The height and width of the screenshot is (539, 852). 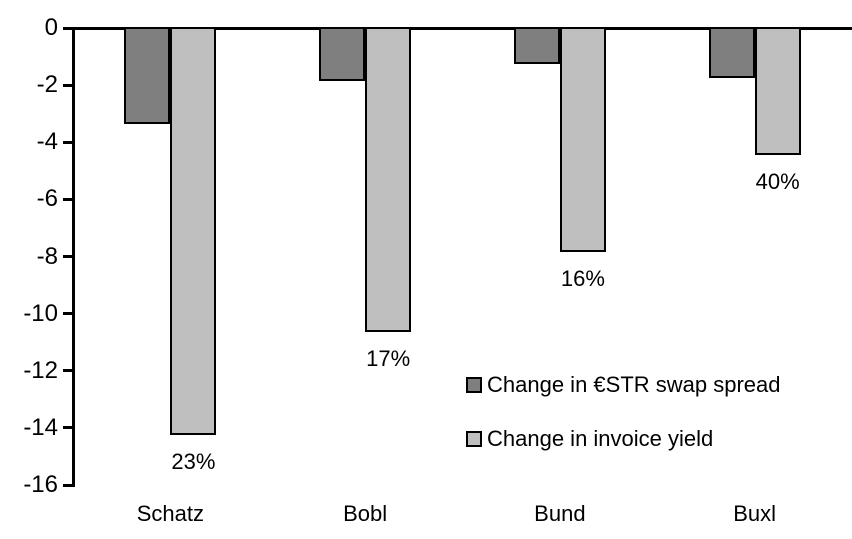 I want to click on legend-label-swap-spread: Change in €STR swap spread, so click(x=634, y=384).